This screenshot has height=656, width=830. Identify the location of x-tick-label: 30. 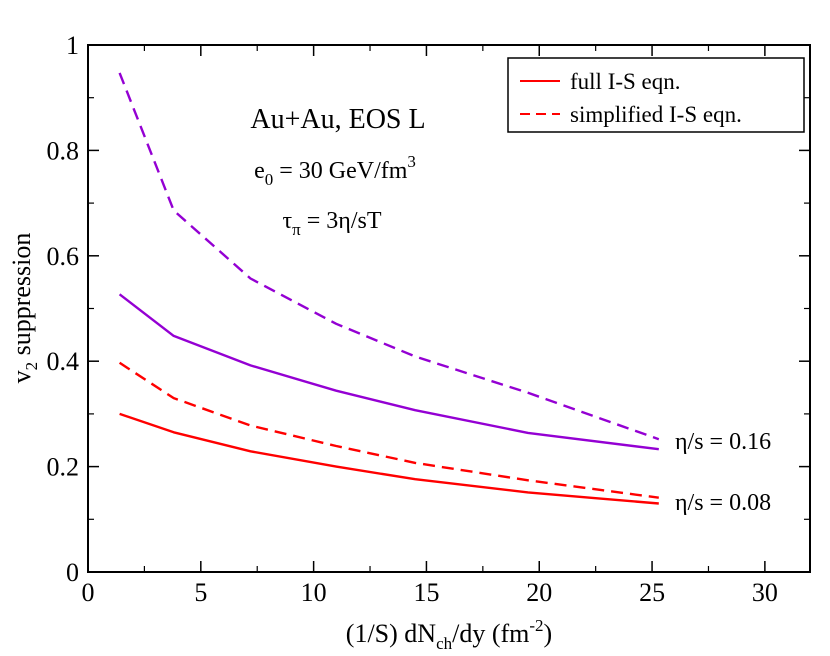
(765, 592).